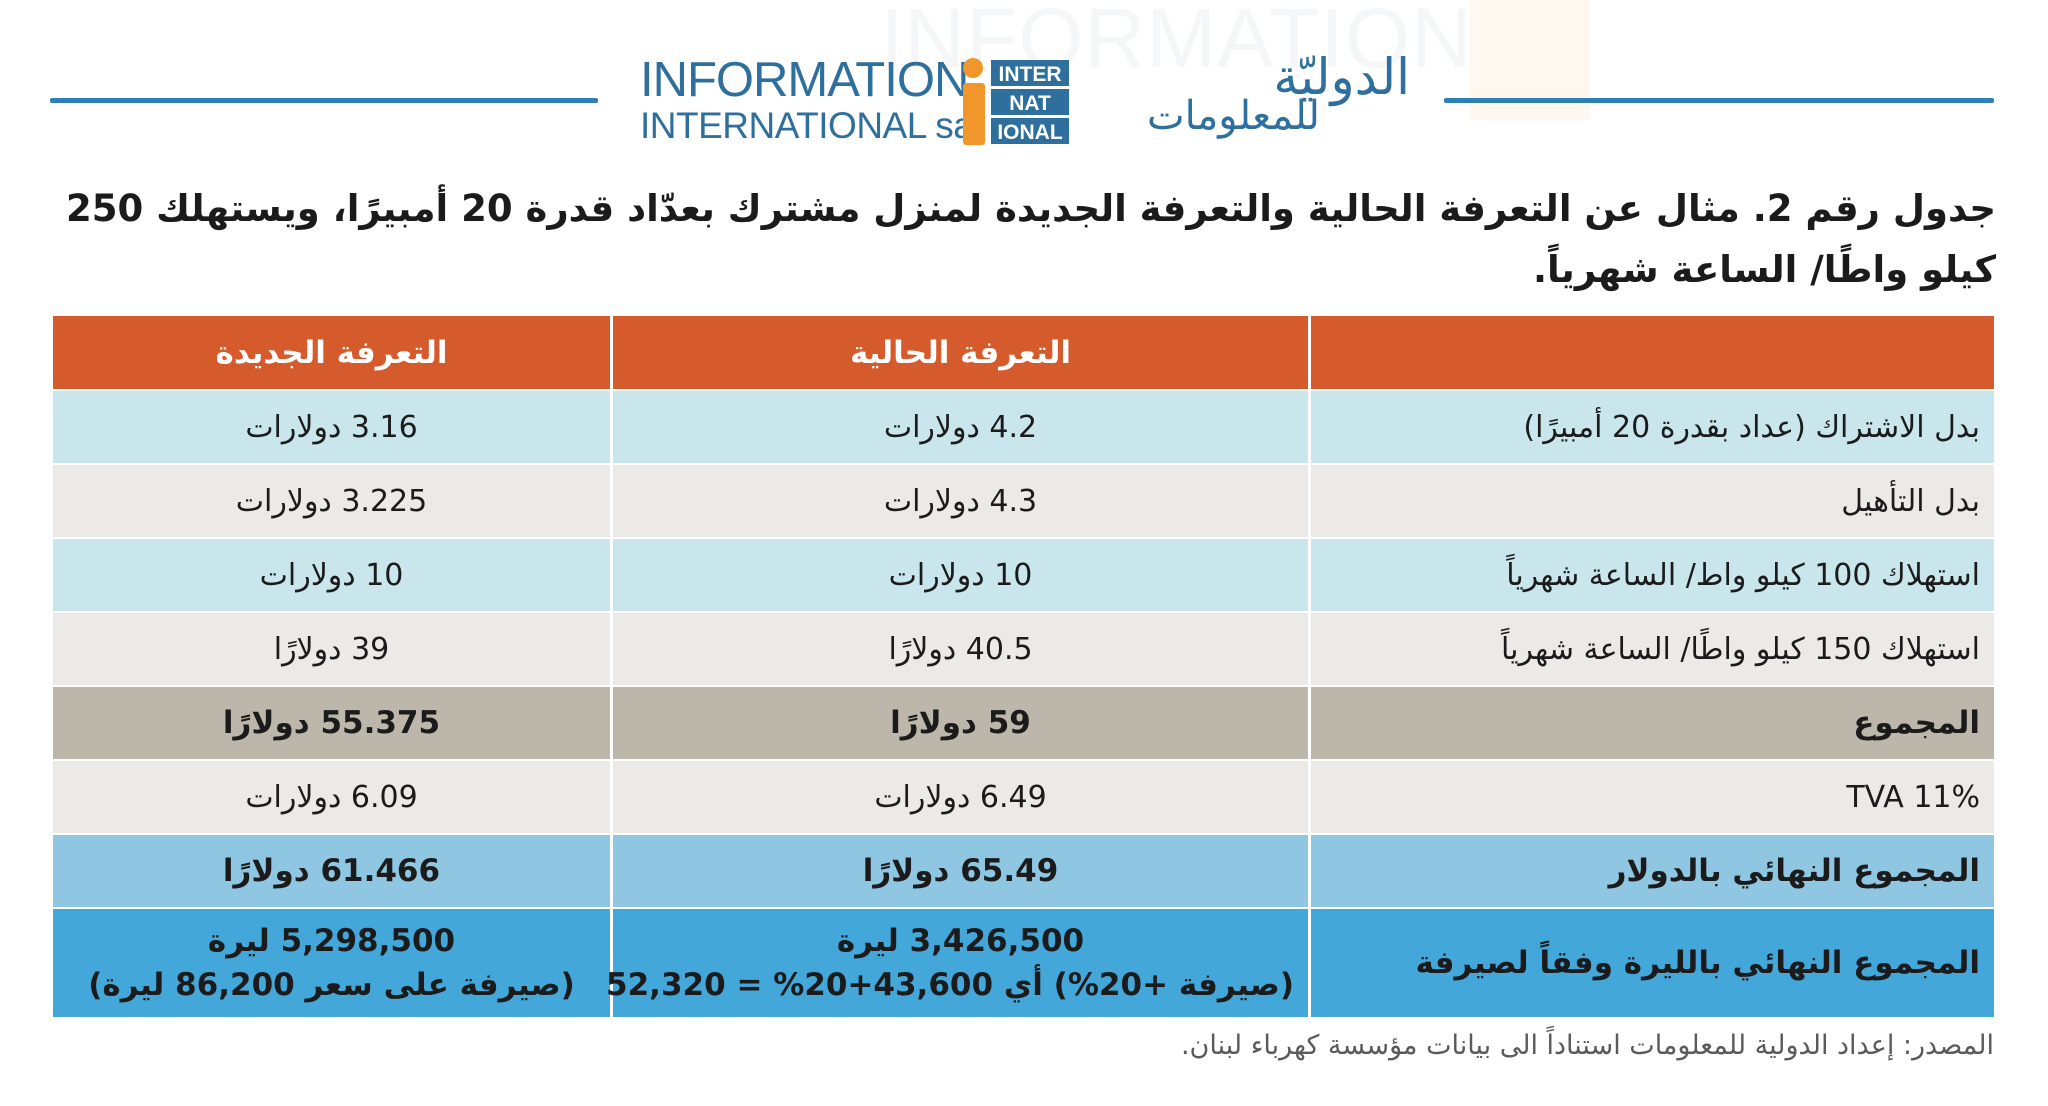  Describe the element at coordinates (331, 797) in the screenshot. I see `cell-new: 6.09 دولارات` at that location.